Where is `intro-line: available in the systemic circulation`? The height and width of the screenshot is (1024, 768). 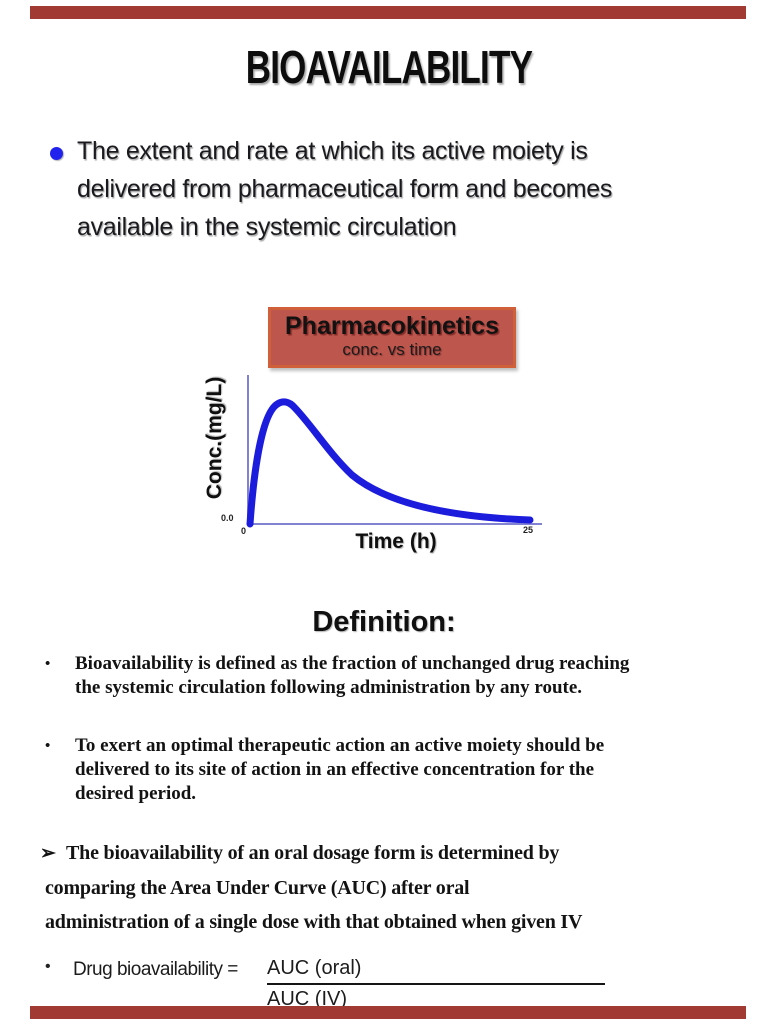 intro-line: available in the systemic circulation is located at coordinates (267, 227).